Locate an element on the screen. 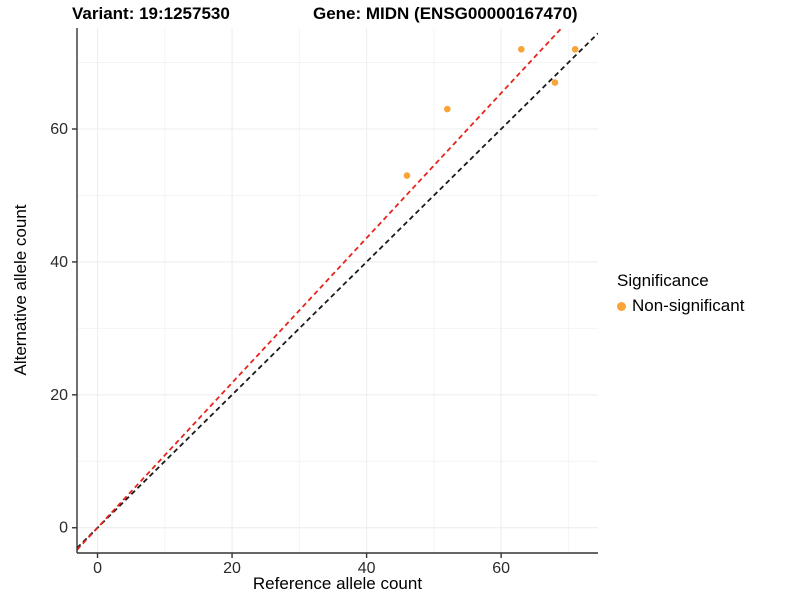 The height and width of the screenshot is (600, 800). y-tick-label: 40 is located at coordinates (59, 262).